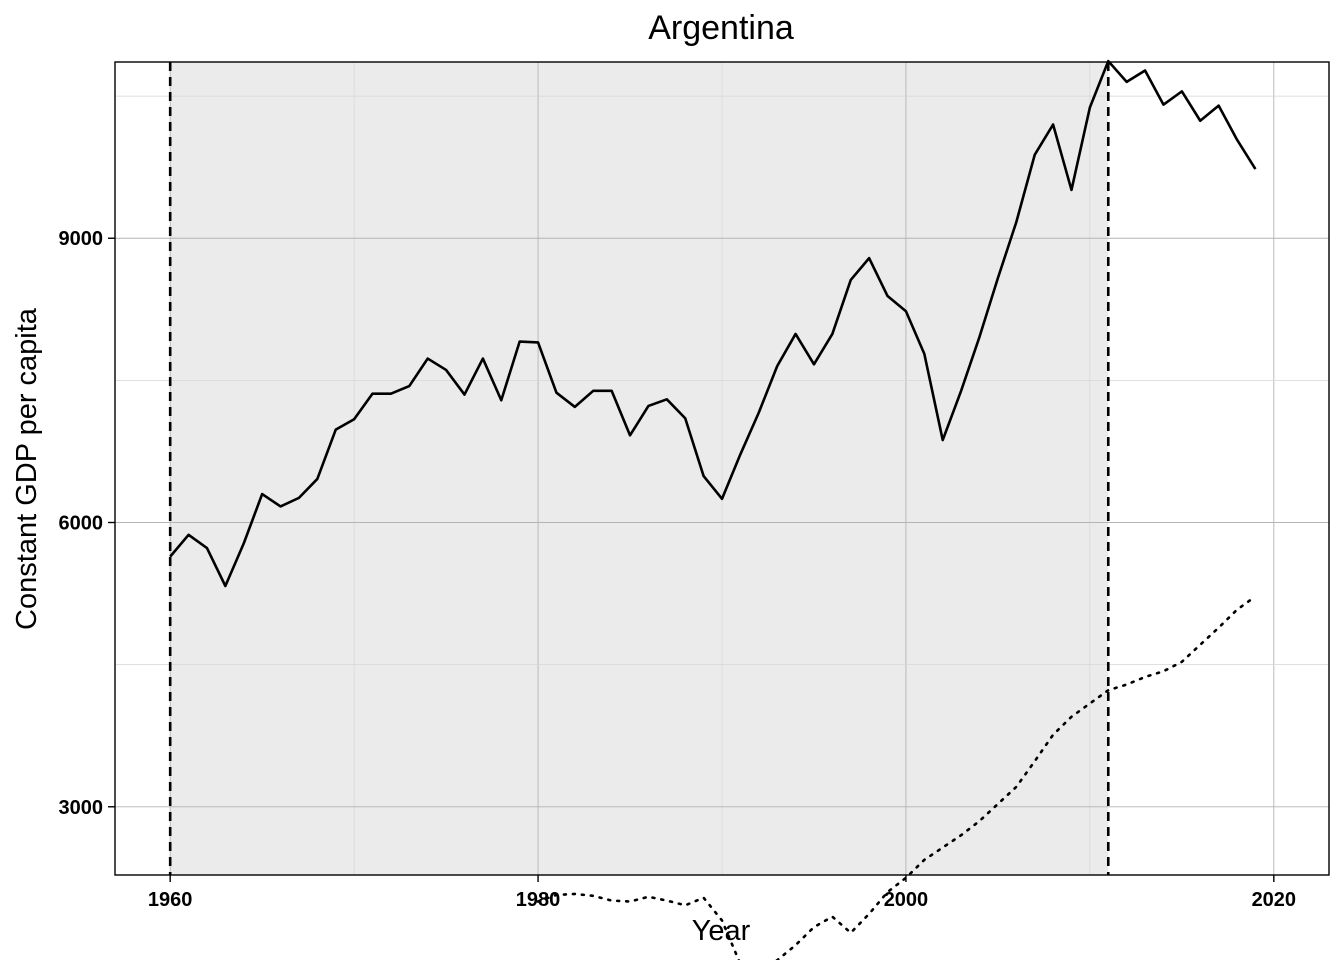  I want to click on x-axis-ticks: 1960 1980 2000 2020, so click(722, 893).